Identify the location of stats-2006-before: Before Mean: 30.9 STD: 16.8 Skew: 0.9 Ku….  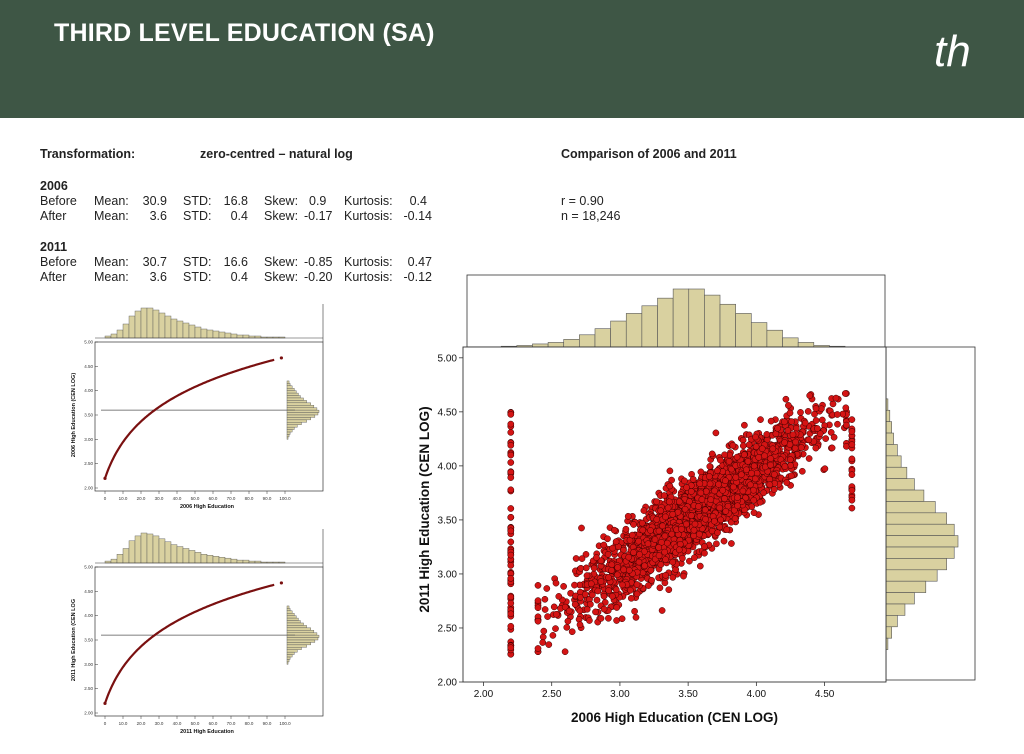
(233, 201).